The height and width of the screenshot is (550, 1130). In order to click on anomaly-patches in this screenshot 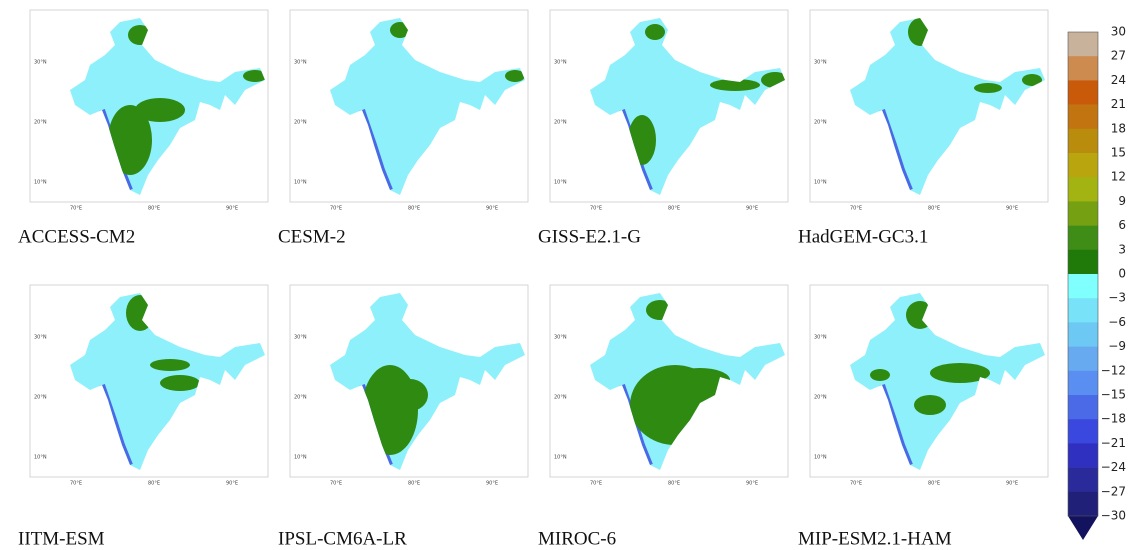, I will do `click(930, 384)`.